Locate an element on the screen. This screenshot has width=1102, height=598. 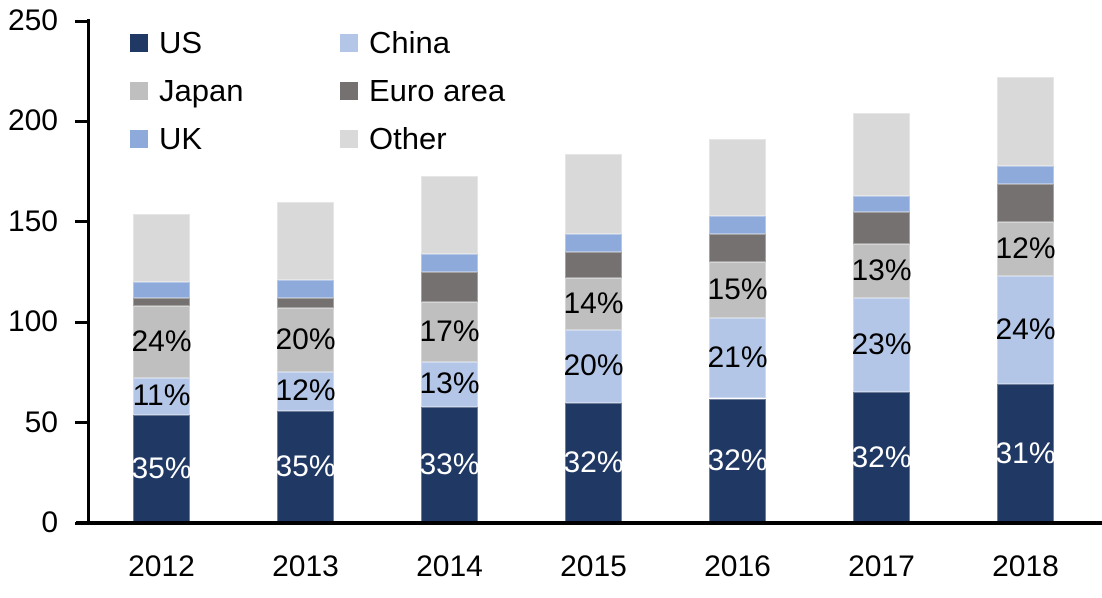
bar-segment-japan-2014 is located at coordinates (449, 332).